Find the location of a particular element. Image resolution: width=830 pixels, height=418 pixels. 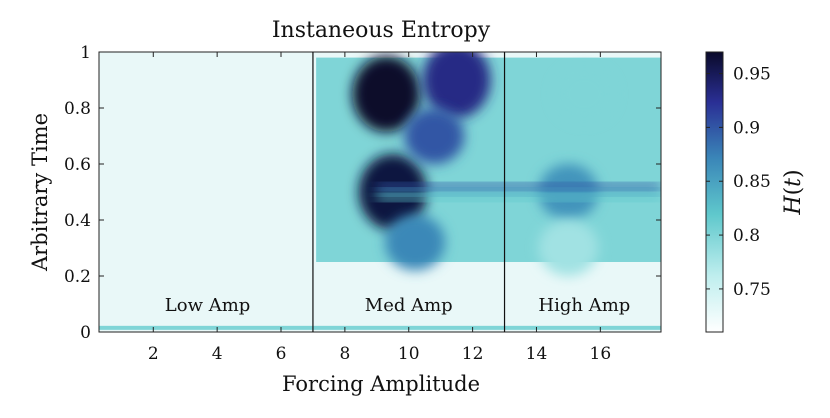

region-label-1: Med Amp is located at coordinates (409, 305).